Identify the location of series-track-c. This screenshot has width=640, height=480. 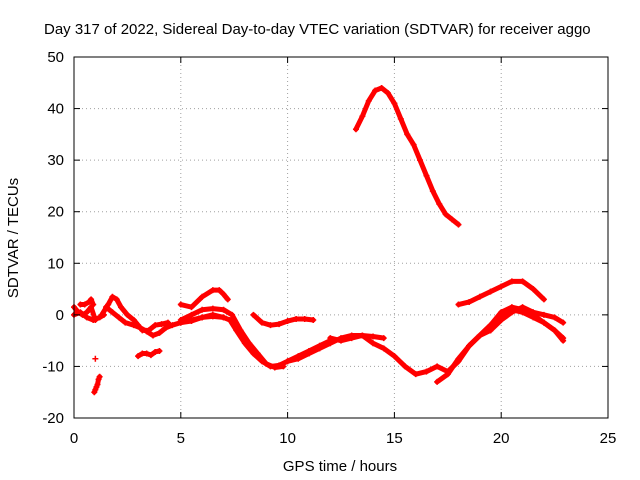
(87, 302).